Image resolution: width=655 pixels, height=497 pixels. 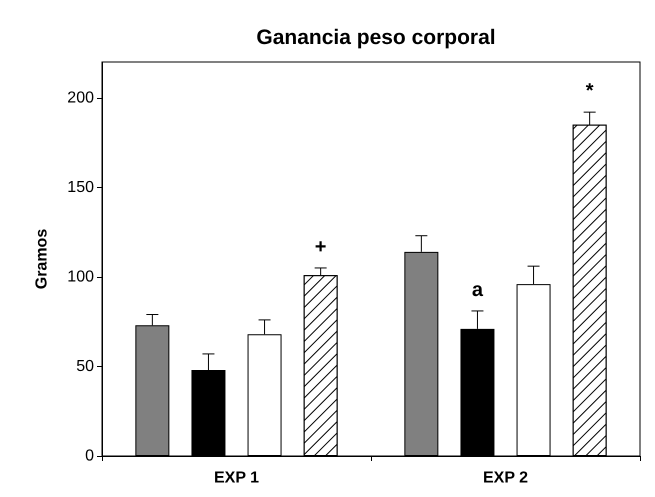 I want to click on y-tick-label: 100, so click(x=80, y=277).